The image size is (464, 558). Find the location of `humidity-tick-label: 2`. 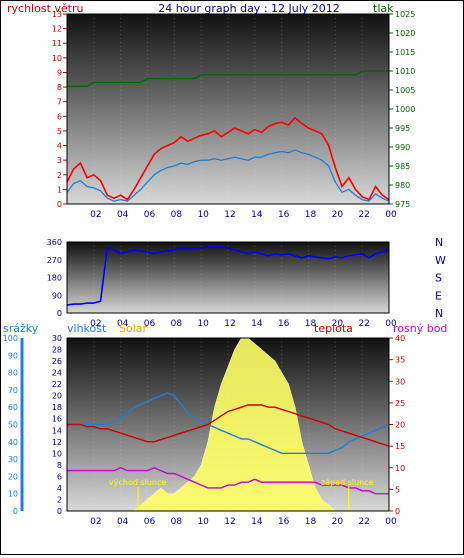

humidity-tick-label: 2 is located at coordinates (59, 499).